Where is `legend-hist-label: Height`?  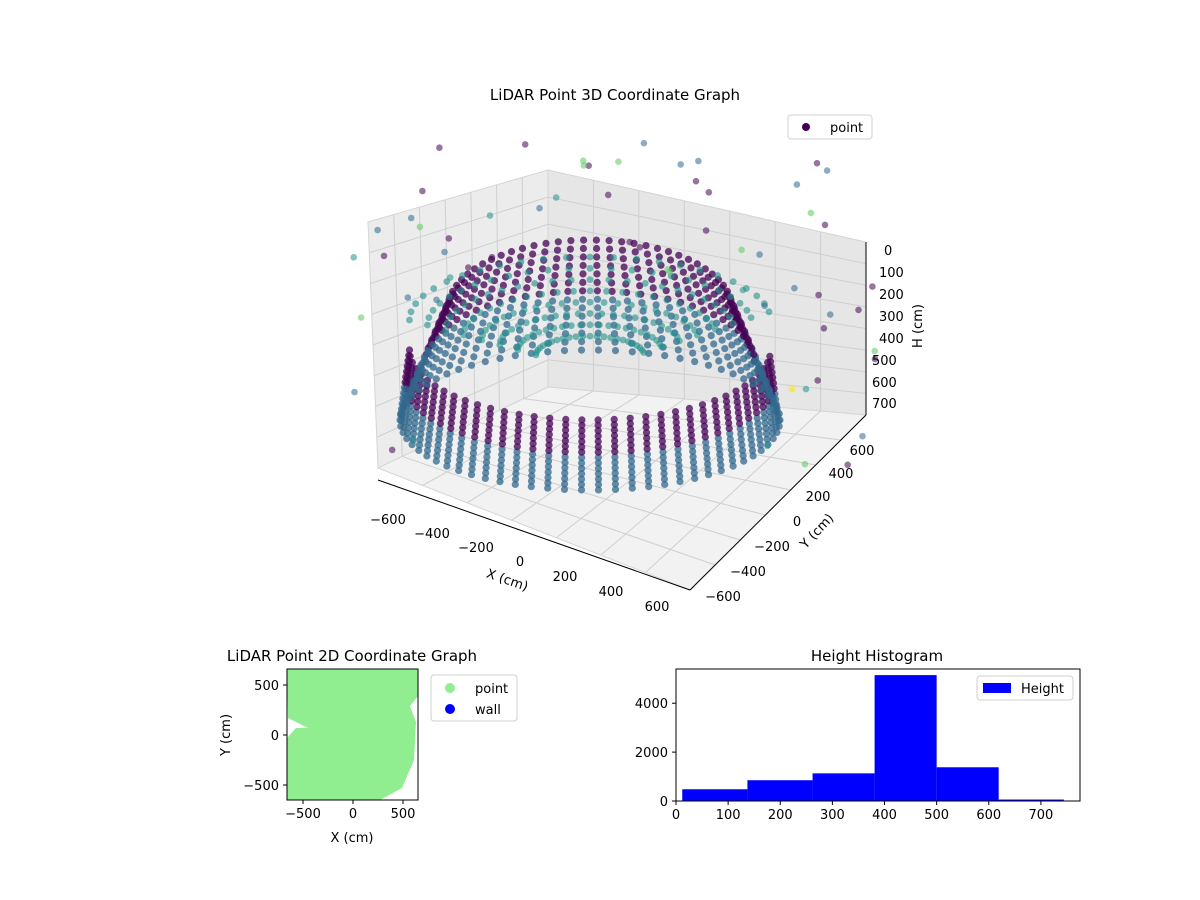
legend-hist-label: Height is located at coordinates (1042, 689).